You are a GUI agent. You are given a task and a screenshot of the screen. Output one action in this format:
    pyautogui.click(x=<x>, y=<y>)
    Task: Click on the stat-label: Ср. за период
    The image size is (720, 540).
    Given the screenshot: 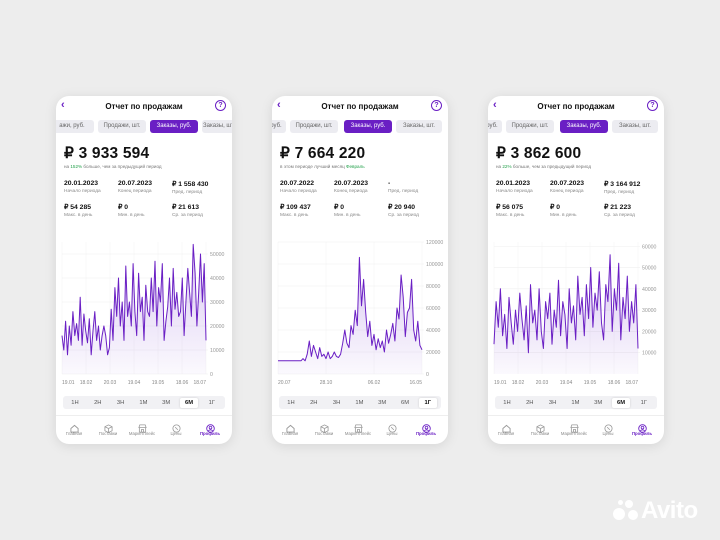 What is the action you would take?
    pyautogui.click(x=619, y=215)
    